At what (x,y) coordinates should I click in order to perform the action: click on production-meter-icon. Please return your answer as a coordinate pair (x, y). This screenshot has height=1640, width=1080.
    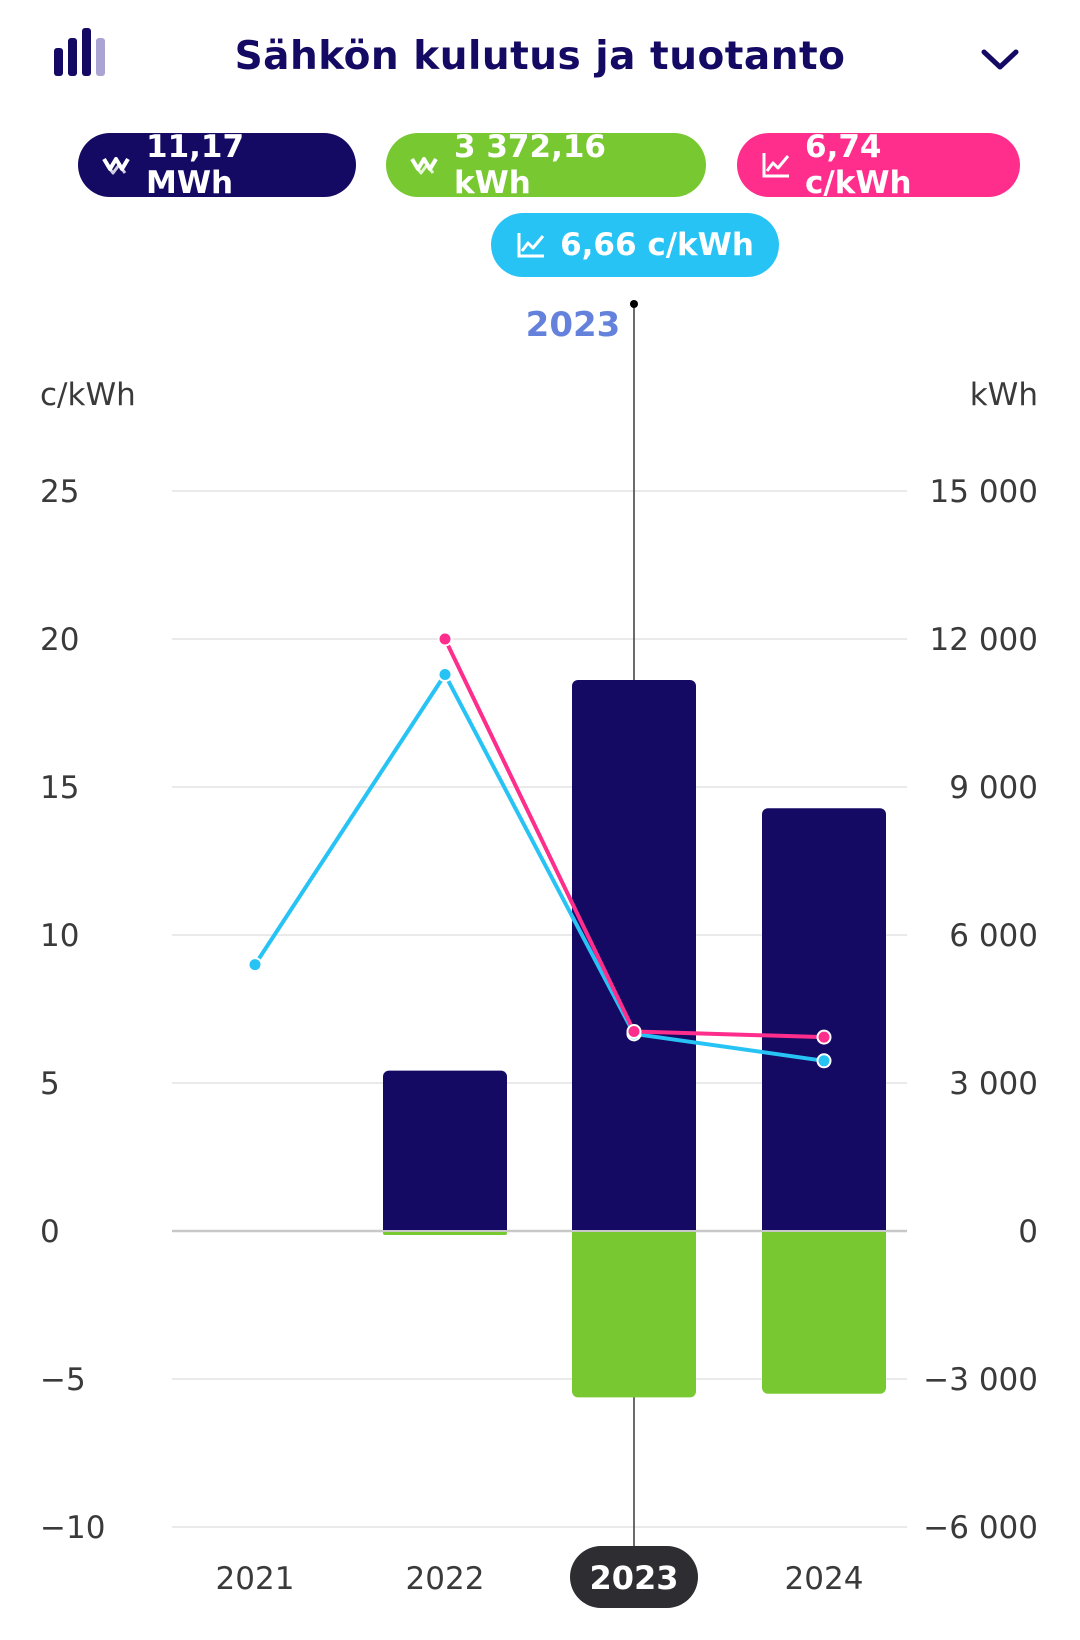
    Looking at the image, I should click on (424, 166).